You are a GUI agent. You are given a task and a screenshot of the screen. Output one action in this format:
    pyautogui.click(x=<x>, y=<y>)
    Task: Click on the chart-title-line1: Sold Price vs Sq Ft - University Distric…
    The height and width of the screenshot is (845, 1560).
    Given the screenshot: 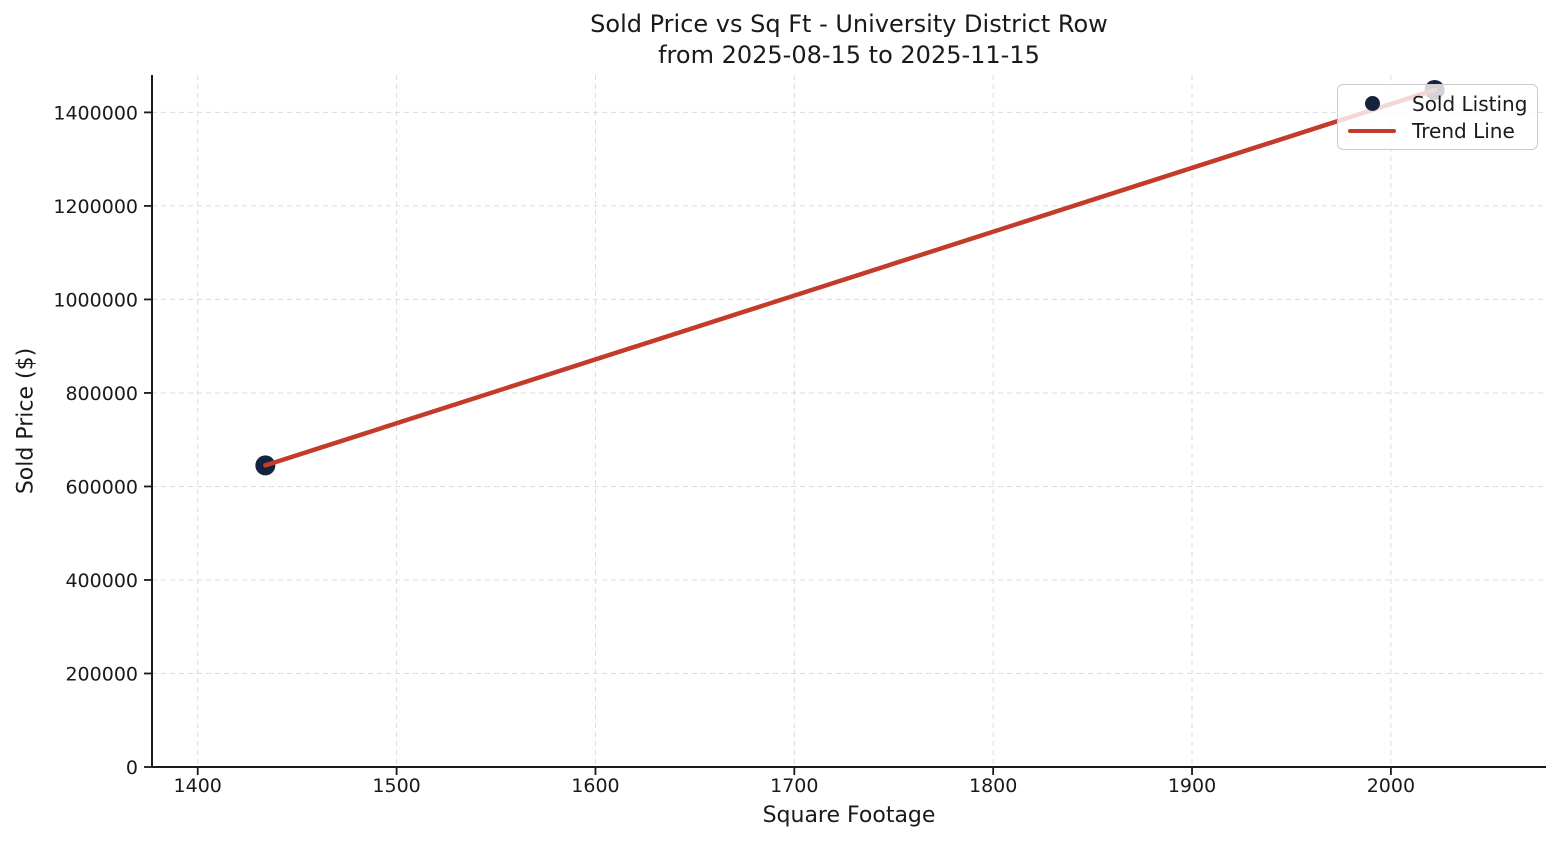 What is the action you would take?
    pyautogui.click(x=849, y=24)
    